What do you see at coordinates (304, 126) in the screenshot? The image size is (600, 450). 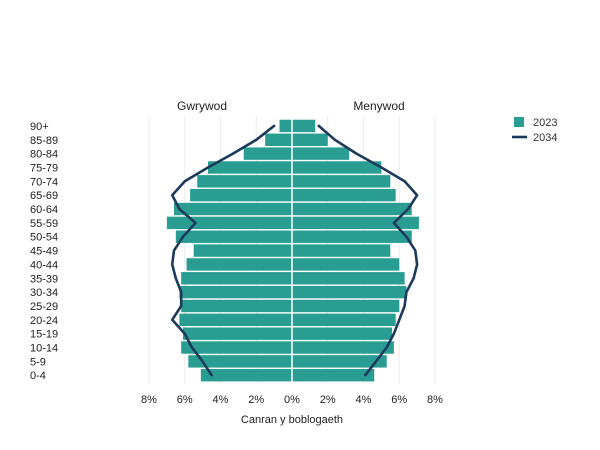 I see `bar-female-90+` at bounding box center [304, 126].